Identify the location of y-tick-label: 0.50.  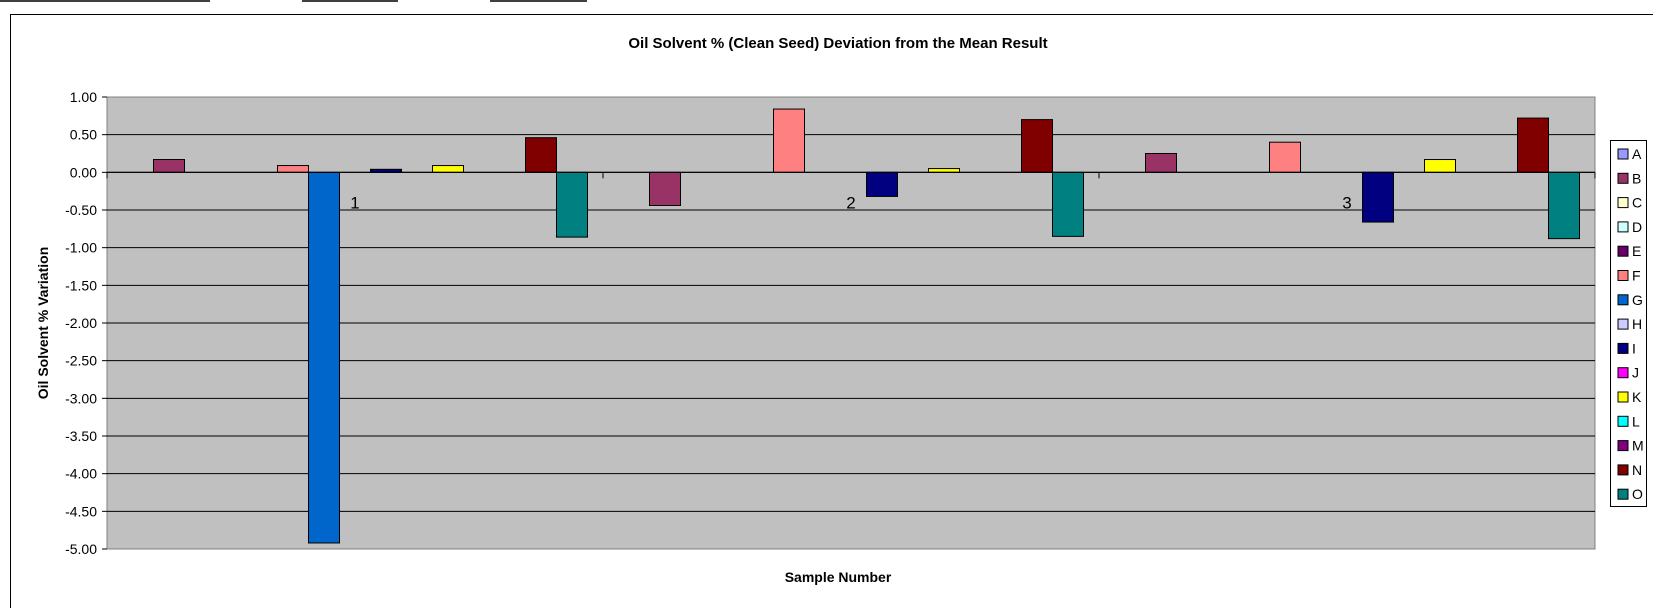
(83, 135).